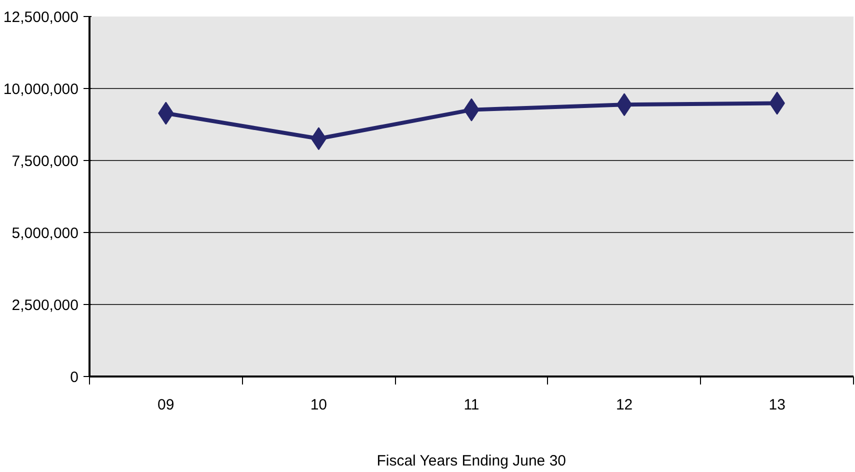  I want to click on y-tick-label: 12,500,000, so click(41, 17).